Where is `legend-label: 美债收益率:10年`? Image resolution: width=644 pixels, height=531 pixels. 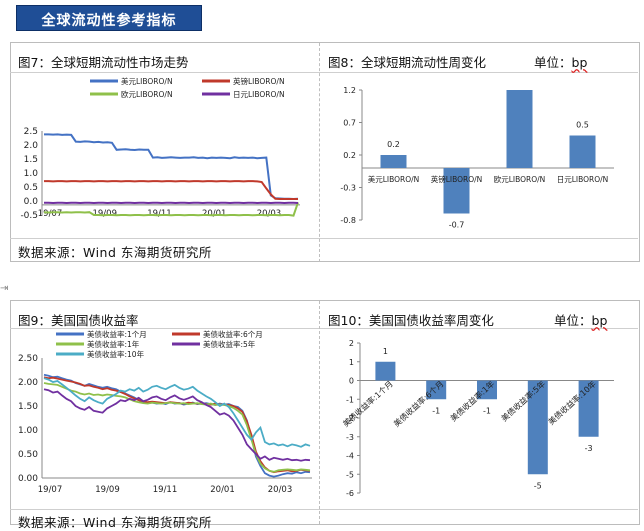
legend-label: 美债收益率:10年 is located at coordinates (116, 354).